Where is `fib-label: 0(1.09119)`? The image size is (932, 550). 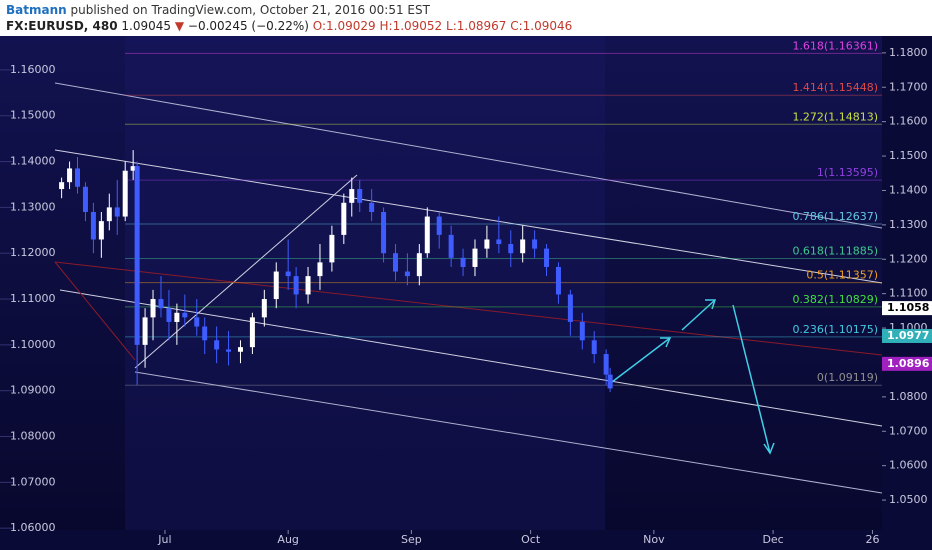 fib-label: 0(1.09119) is located at coordinates (847, 377).